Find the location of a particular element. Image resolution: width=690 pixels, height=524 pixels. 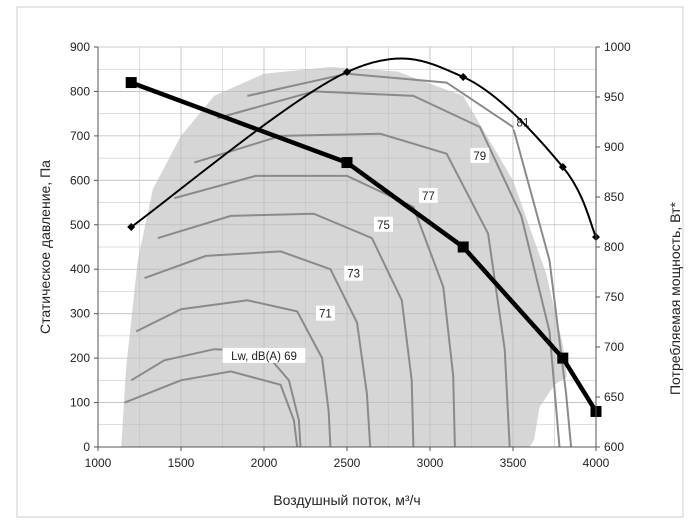

y2-tick-label: 800 is located at coordinates (614, 247).